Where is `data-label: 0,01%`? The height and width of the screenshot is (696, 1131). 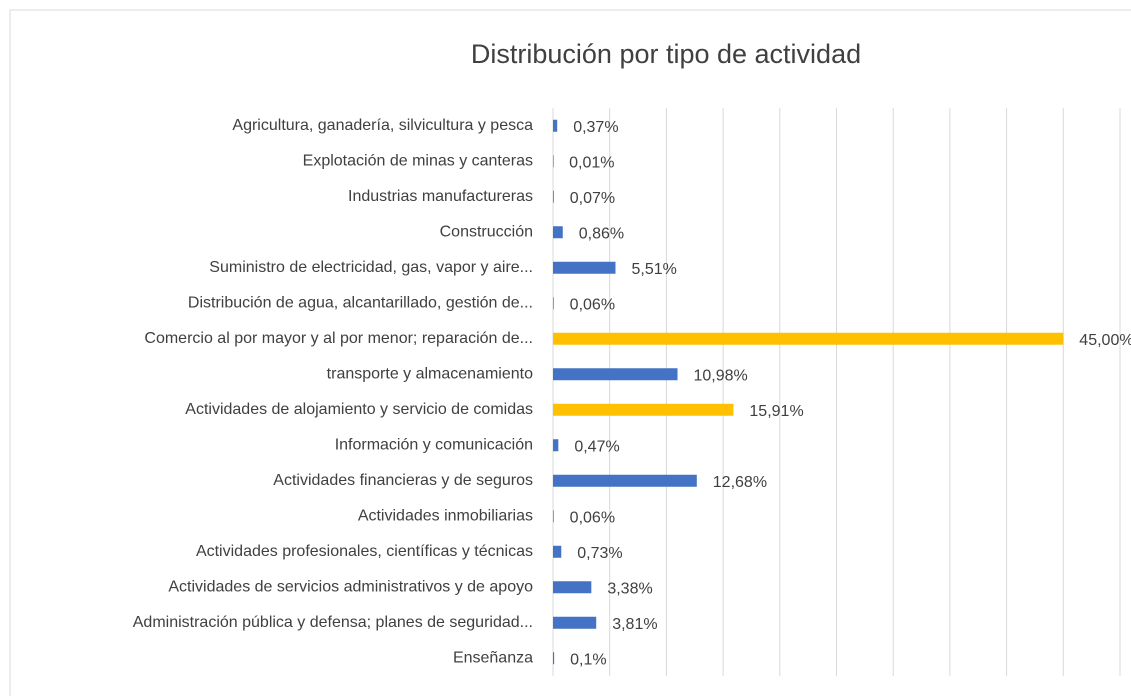
data-label: 0,01% is located at coordinates (591, 162).